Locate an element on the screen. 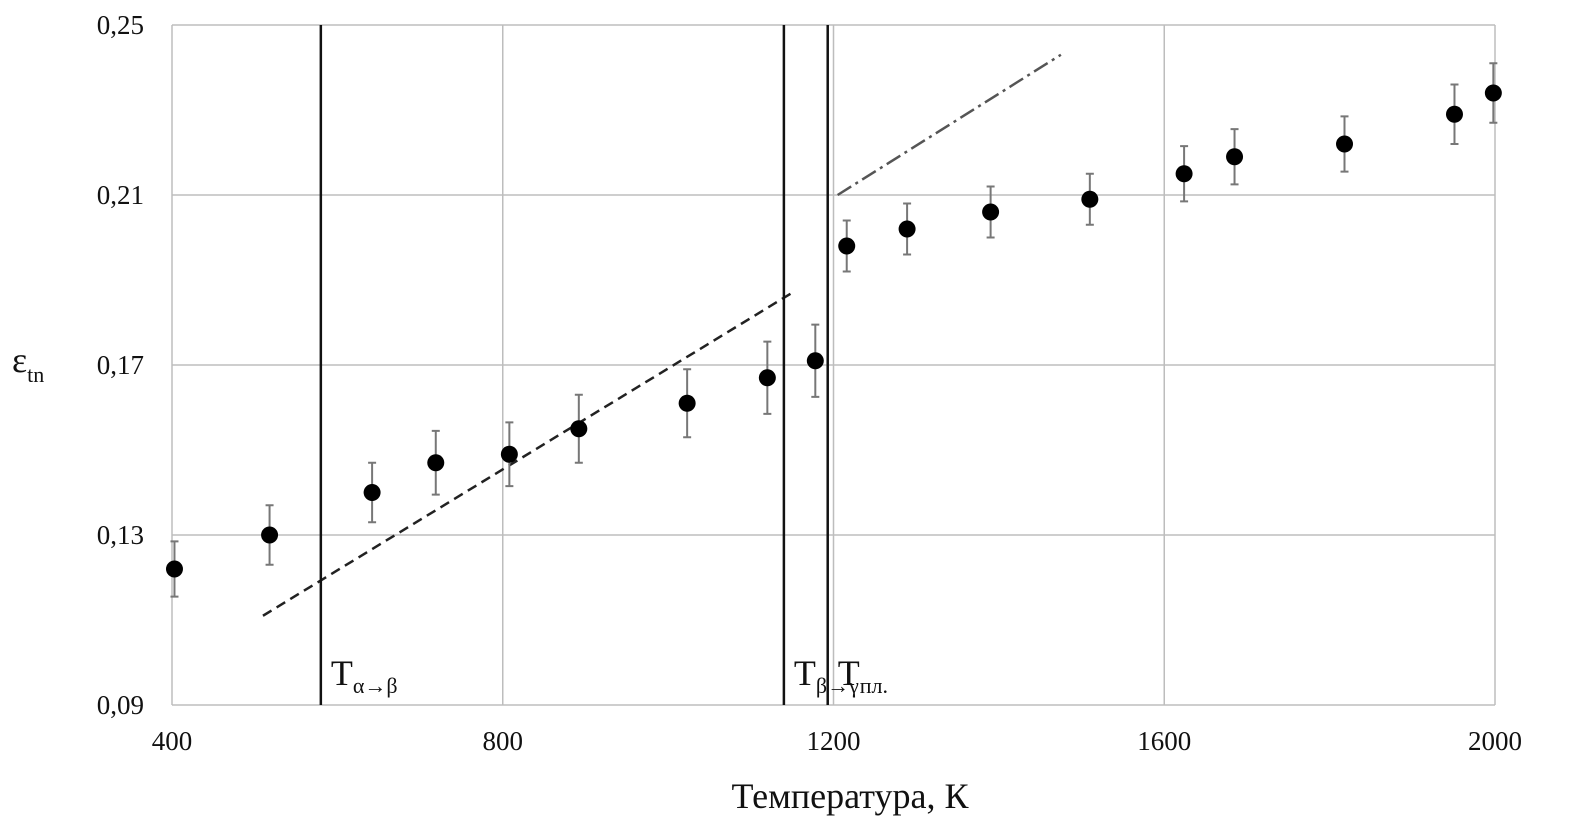  y-axis-title: εtn is located at coordinates (28, 363).